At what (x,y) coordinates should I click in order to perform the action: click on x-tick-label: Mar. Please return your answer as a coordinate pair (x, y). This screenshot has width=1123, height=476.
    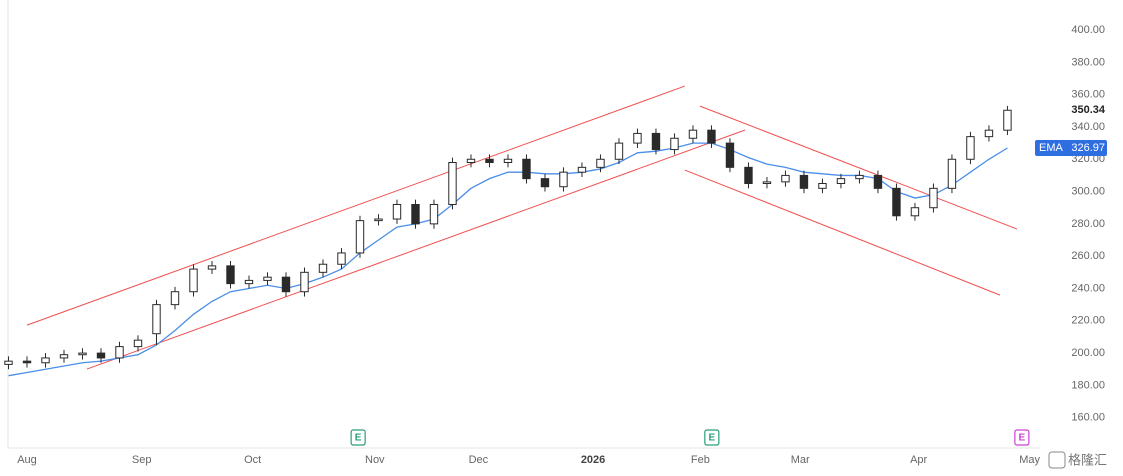
    Looking at the image, I should click on (800, 460).